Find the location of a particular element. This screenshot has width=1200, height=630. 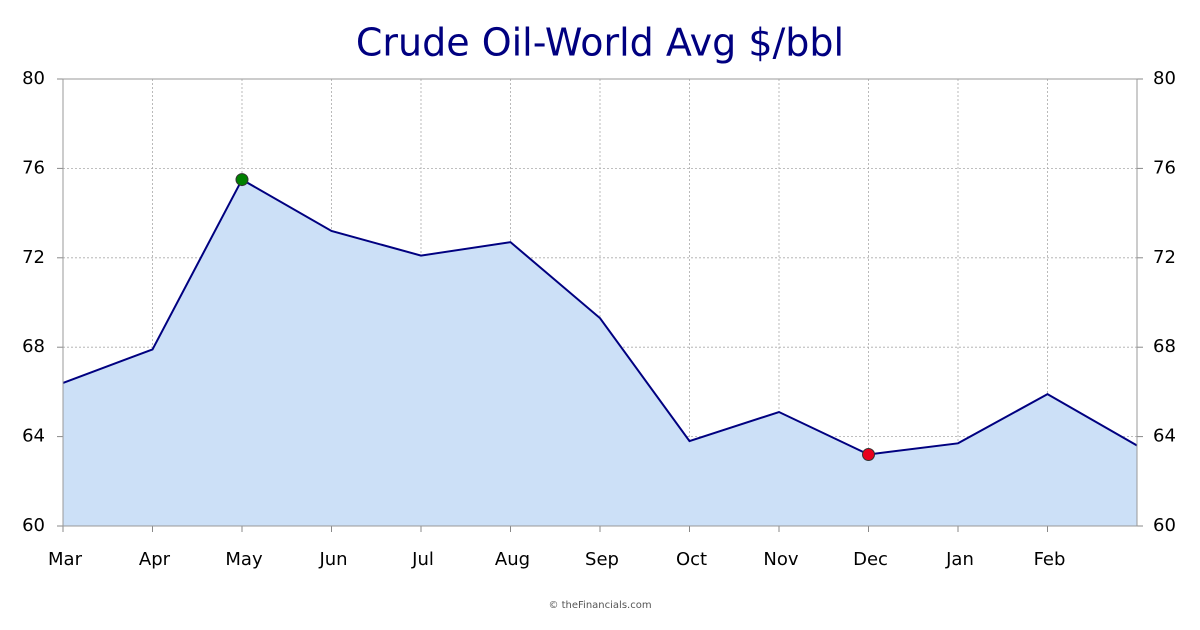

x-tick-label: Jun is located at coordinates (332, 559).